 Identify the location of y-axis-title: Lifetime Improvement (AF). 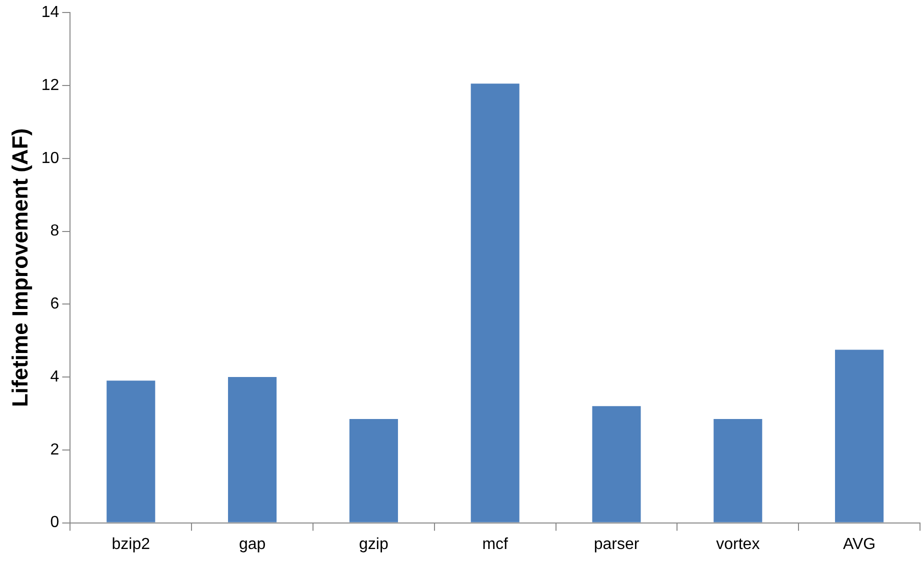
(19, 268).